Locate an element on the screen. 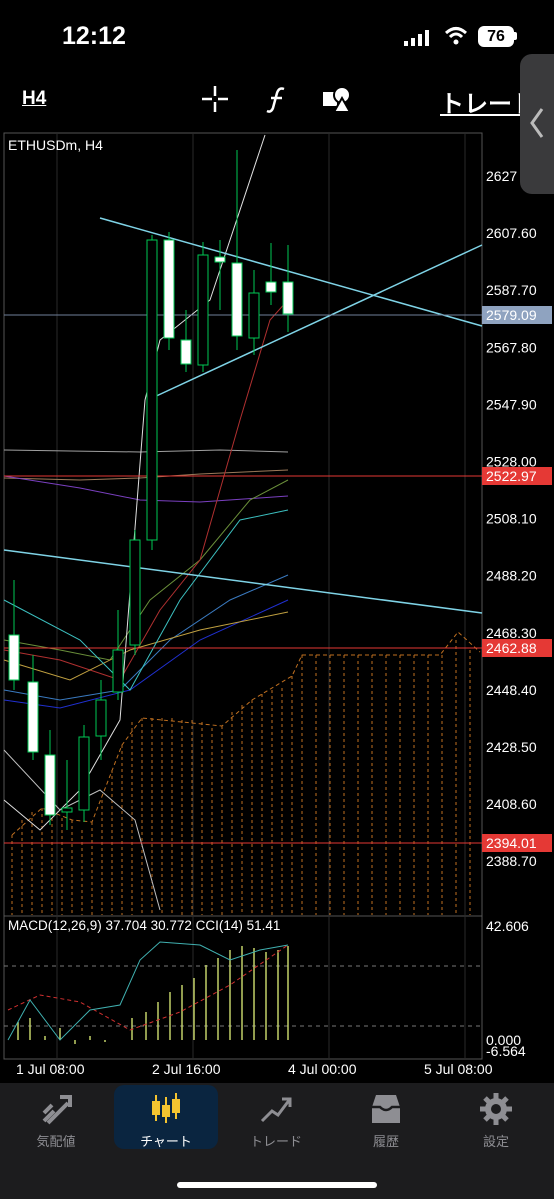 This screenshot has width=554, height=1199. home-indicator is located at coordinates (277, 1185).